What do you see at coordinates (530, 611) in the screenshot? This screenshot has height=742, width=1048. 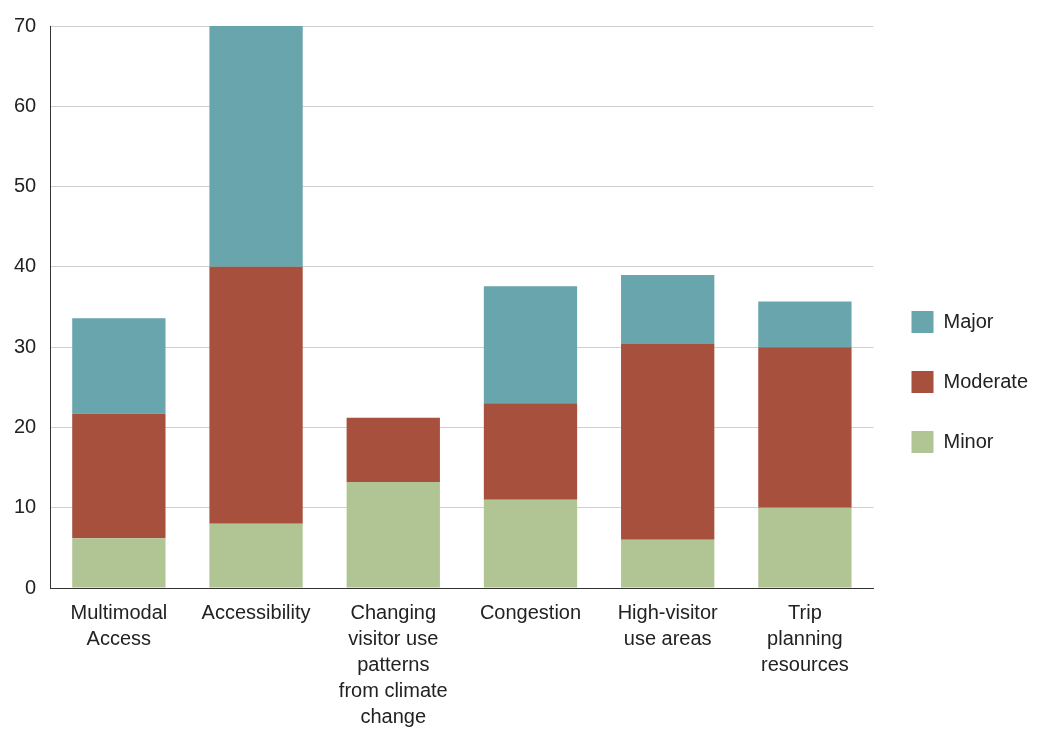 I see `x-tick-label: Congestion` at bounding box center [530, 611].